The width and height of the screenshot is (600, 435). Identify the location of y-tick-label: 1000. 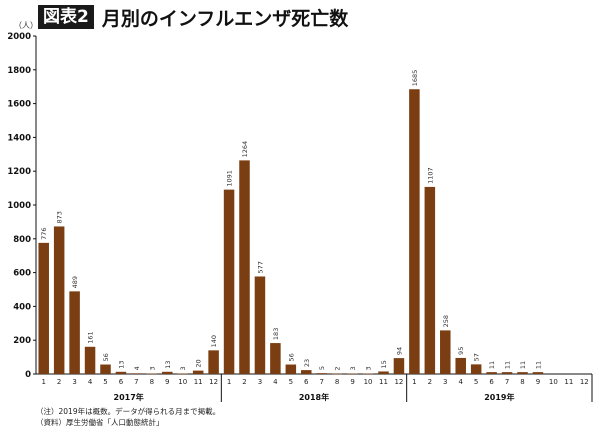
(19, 206).